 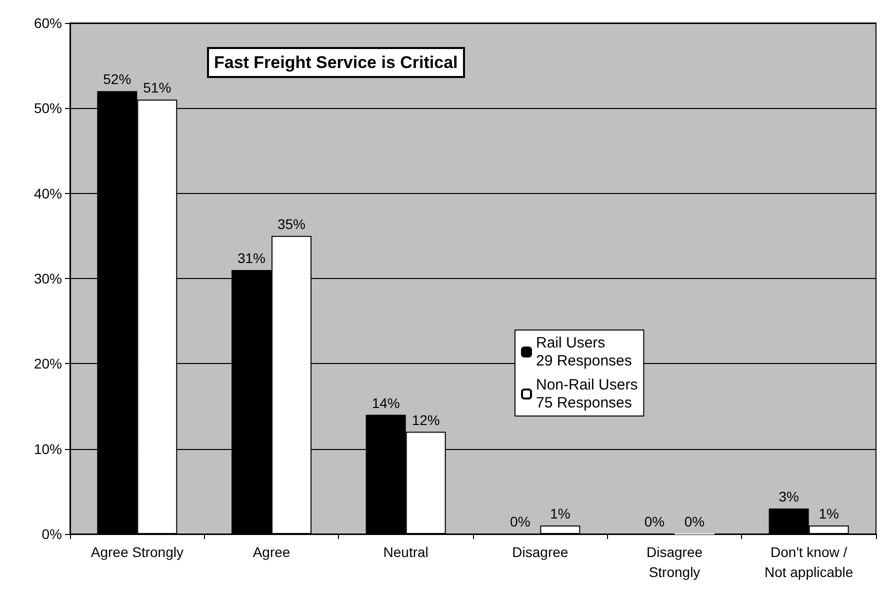 I want to click on data-label: 51%, so click(x=157, y=88).